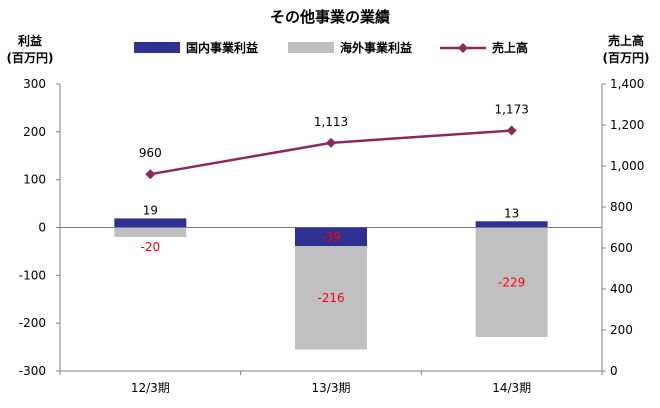  I want to click on left-tick-label: 200, so click(34, 132).